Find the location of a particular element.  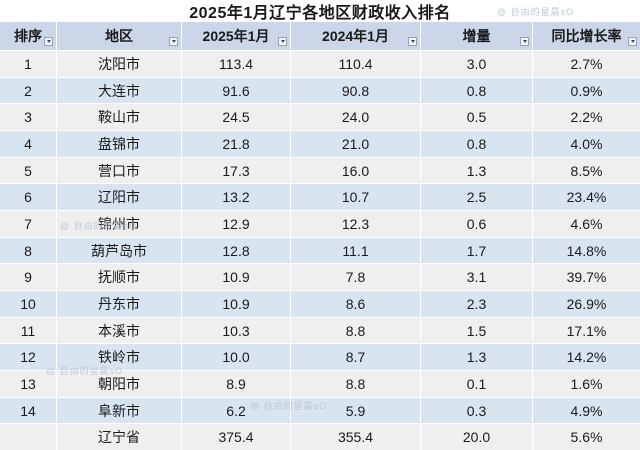

table-row: 6 辽阳市 13.2 10.7 2.5 23.4% is located at coordinates (320, 197).